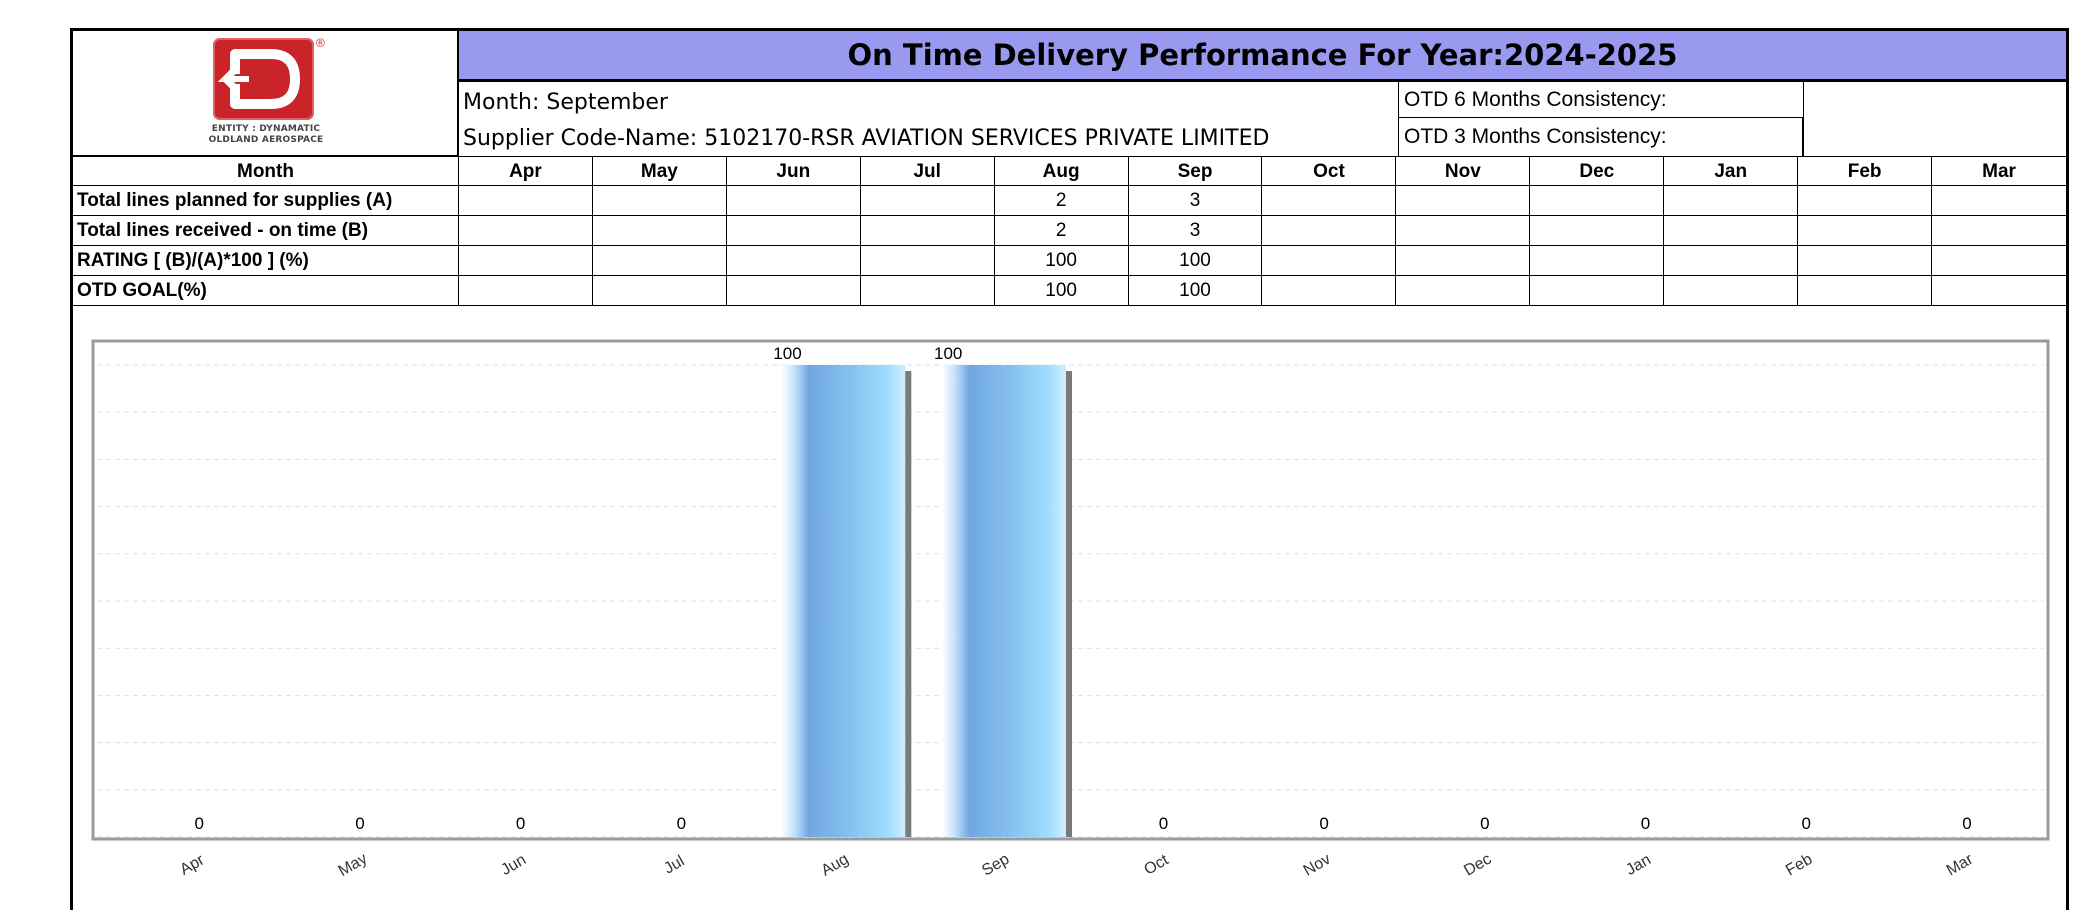  Describe the element at coordinates (192, 865) in the screenshot. I see `x-tick-apr: Apr` at that location.